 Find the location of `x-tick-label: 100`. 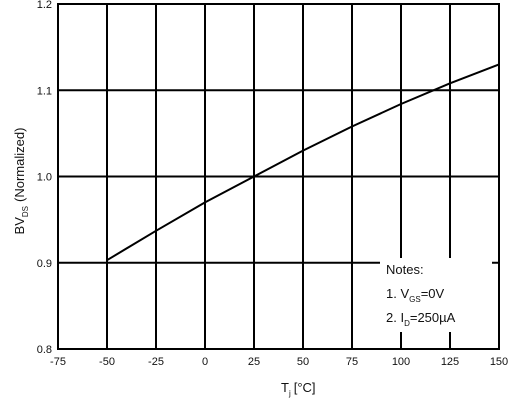

x-tick-label: 100 is located at coordinates (401, 362).